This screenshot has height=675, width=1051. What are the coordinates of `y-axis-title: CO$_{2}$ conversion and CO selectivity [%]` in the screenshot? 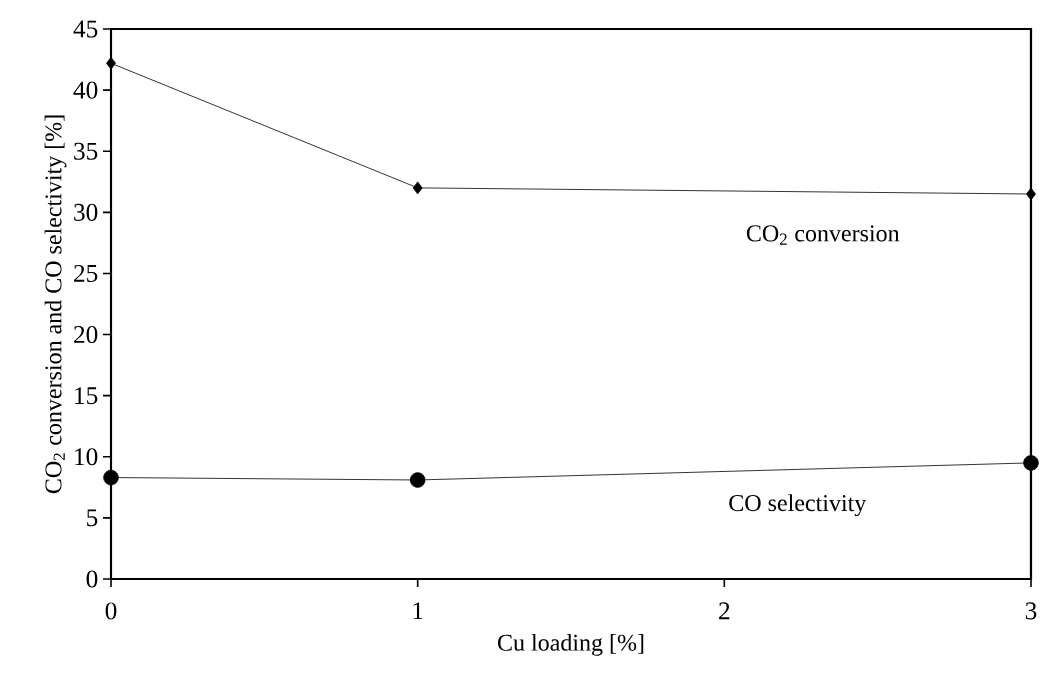 It's located at (55, 304).